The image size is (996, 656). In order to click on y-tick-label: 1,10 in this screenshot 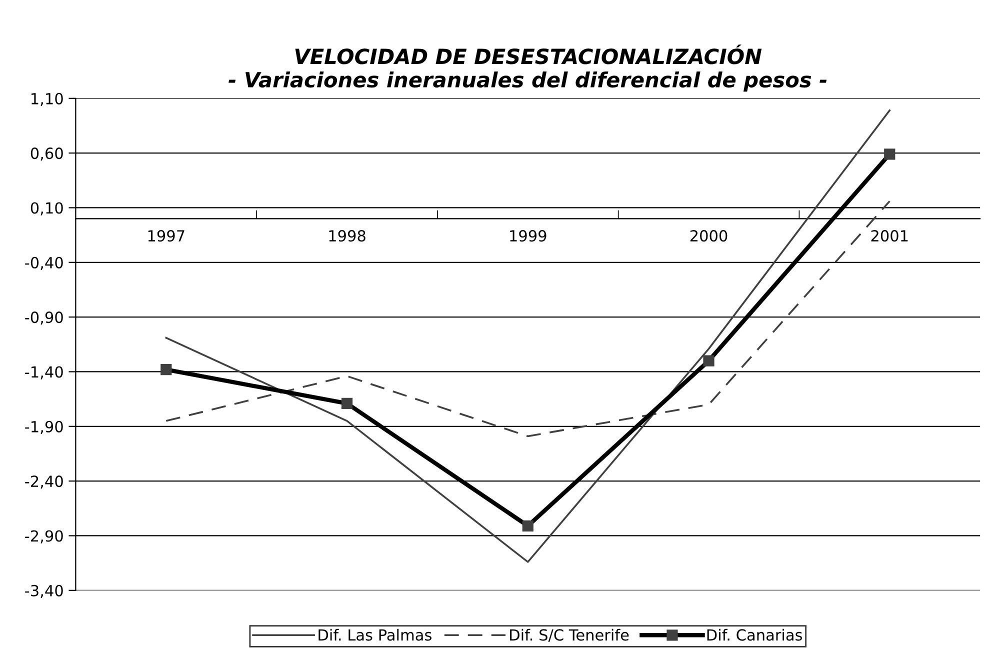, I will do `click(47, 99)`.